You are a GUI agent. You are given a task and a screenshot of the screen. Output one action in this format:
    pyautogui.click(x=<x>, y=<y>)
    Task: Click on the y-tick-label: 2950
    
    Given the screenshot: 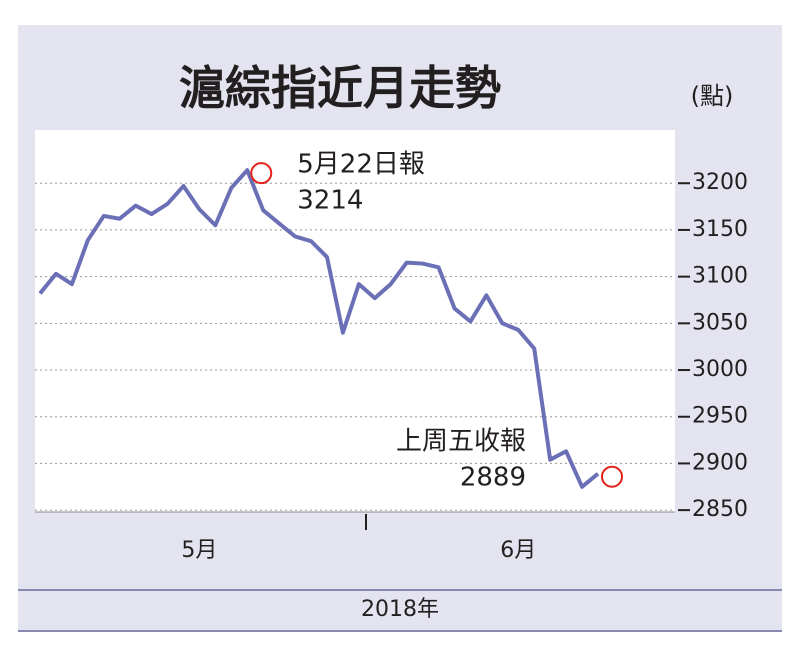 What is the action you would take?
    pyautogui.click(x=720, y=416)
    